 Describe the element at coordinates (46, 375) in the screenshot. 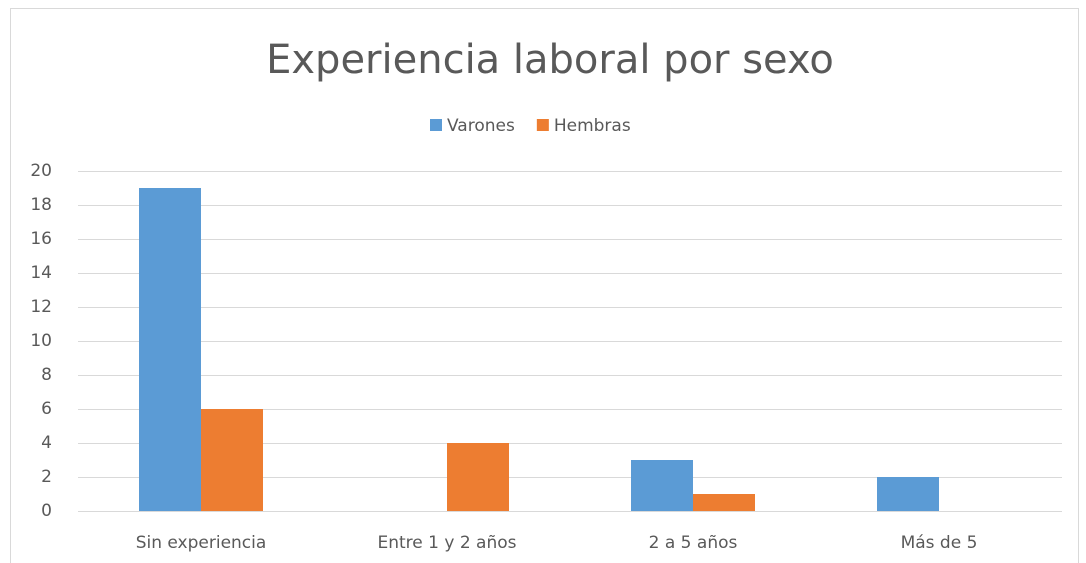

I see `y-tick-label: 8` at that location.